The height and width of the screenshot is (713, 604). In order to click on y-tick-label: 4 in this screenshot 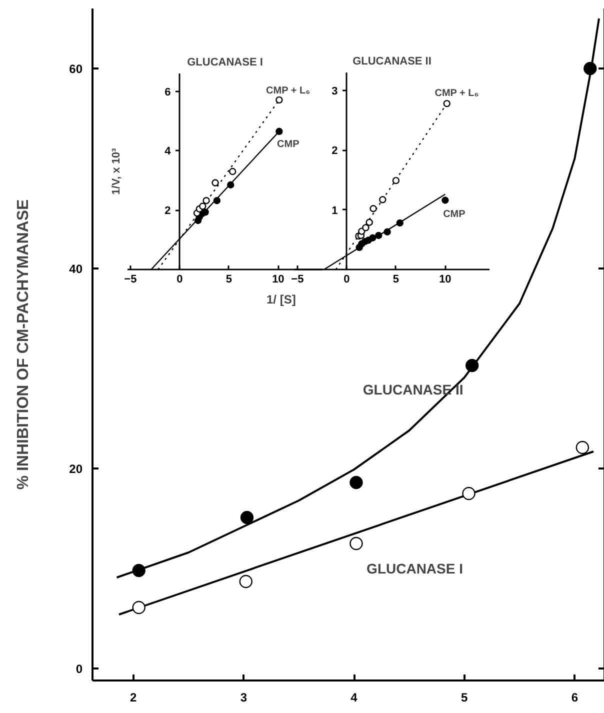, I will do `click(168, 152)`.